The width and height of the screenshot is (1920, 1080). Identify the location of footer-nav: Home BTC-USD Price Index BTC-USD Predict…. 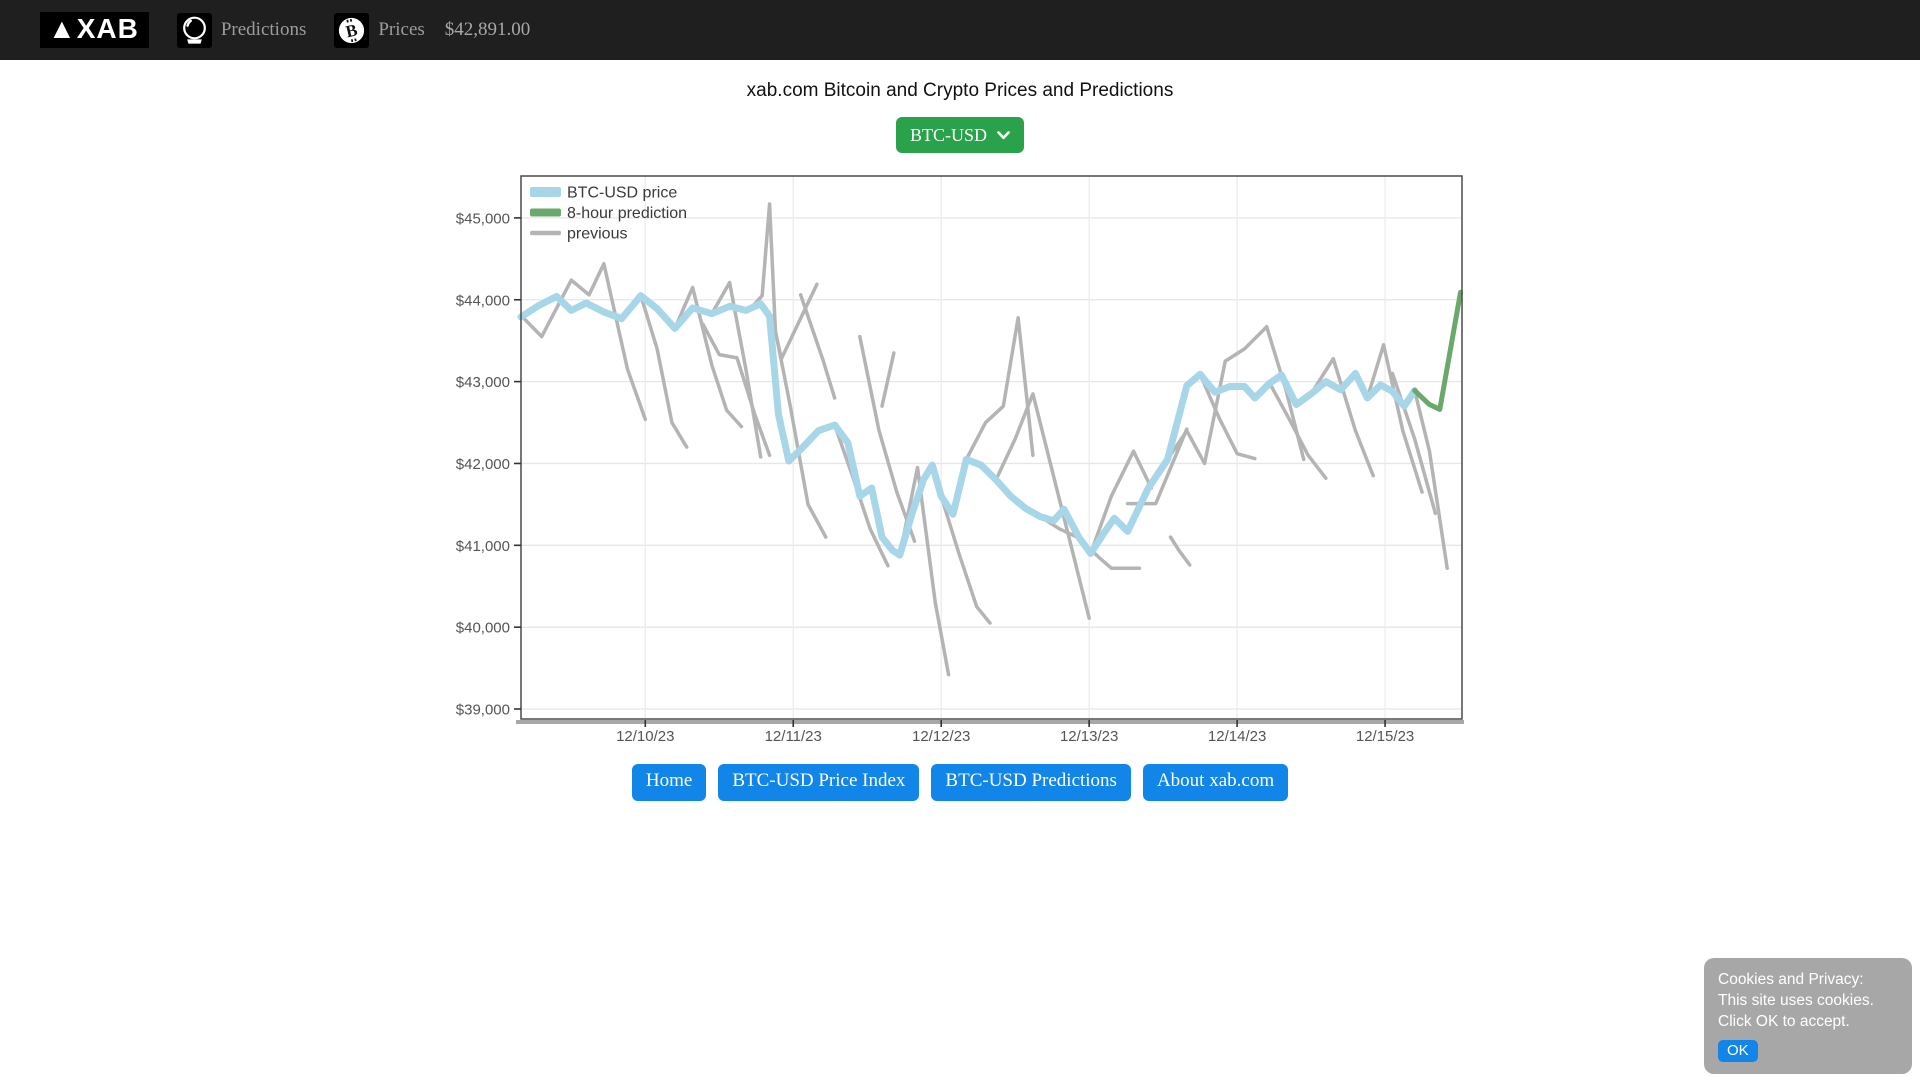
(960, 782).